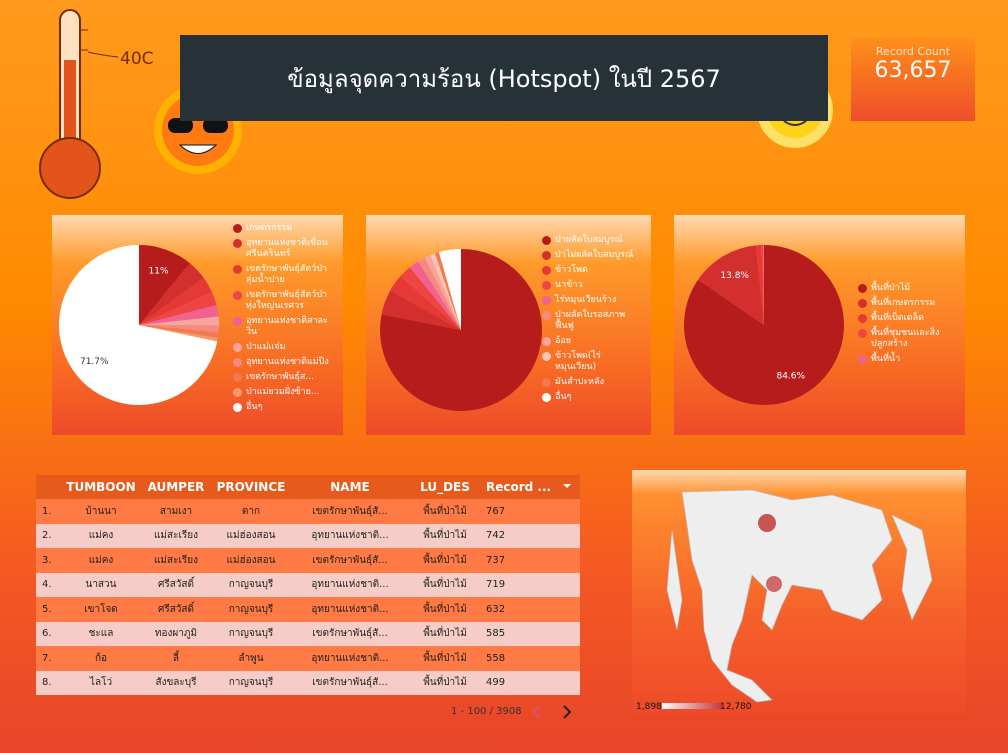 Image resolution: width=1008 pixels, height=753 pixels. I want to click on table-cell: 7., so click(49, 658).